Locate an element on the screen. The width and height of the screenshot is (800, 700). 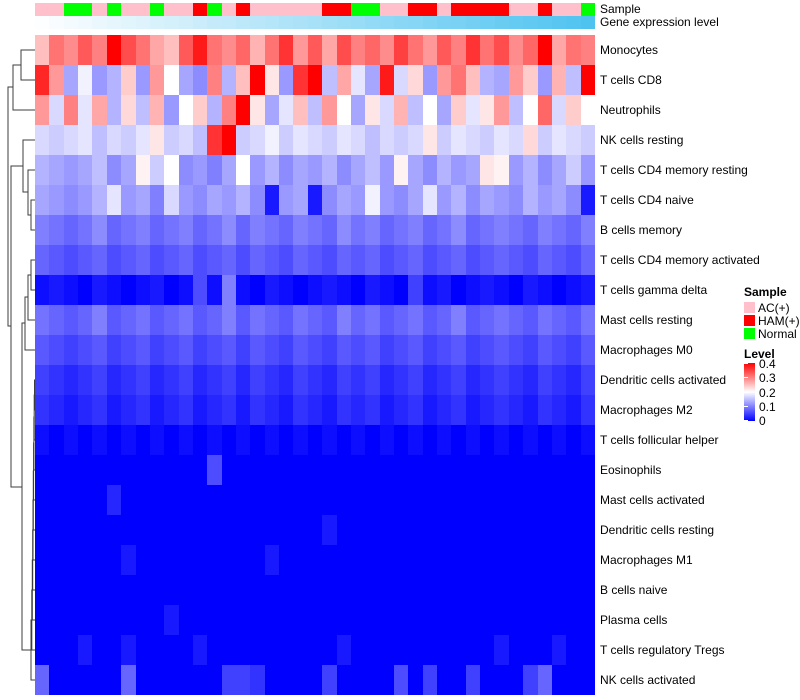
level-tick-dash is located at coordinates (746, 406).